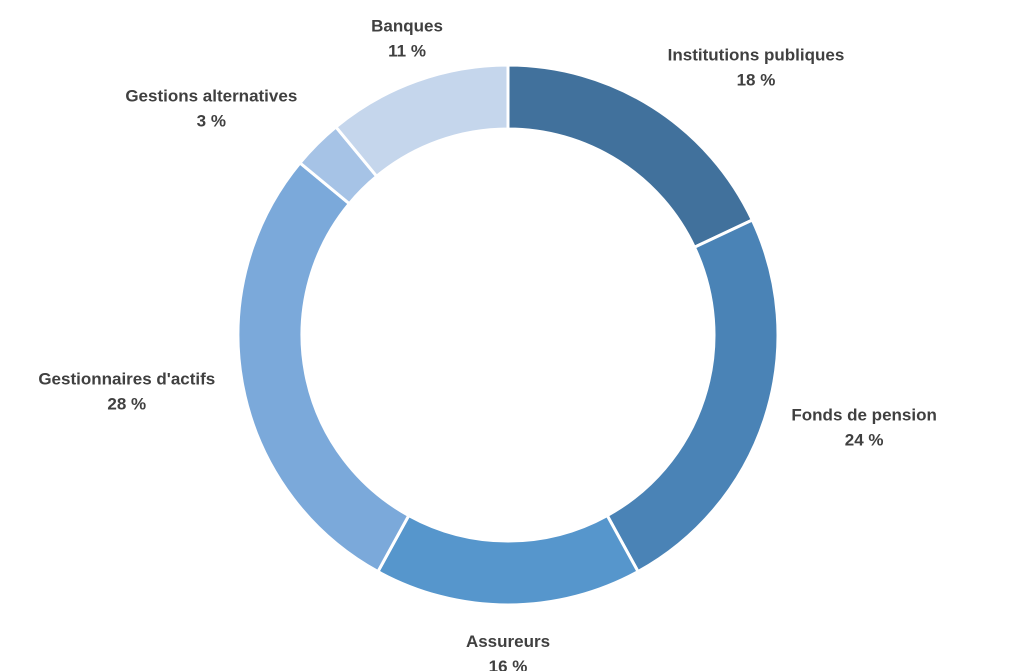 The image size is (1024, 671). Describe the element at coordinates (407, 51) in the screenshot. I see `slice-value: 11 %` at that location.